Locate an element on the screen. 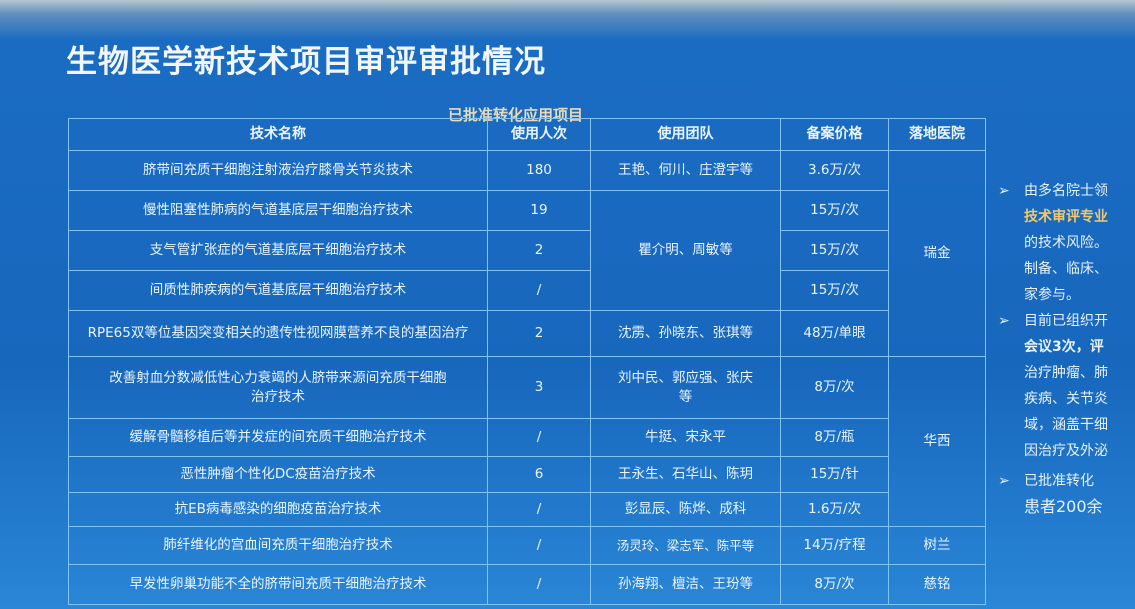  tech-name: 间质性肺疾病的气道基底层干细胞治疗技术 is located at coordinates (278, 290).